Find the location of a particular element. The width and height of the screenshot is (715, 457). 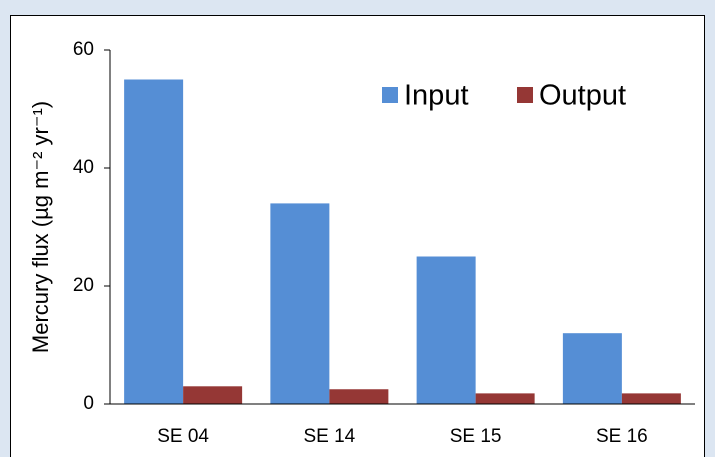

y-tick-label: 60 is located at coordinates (83, 49).